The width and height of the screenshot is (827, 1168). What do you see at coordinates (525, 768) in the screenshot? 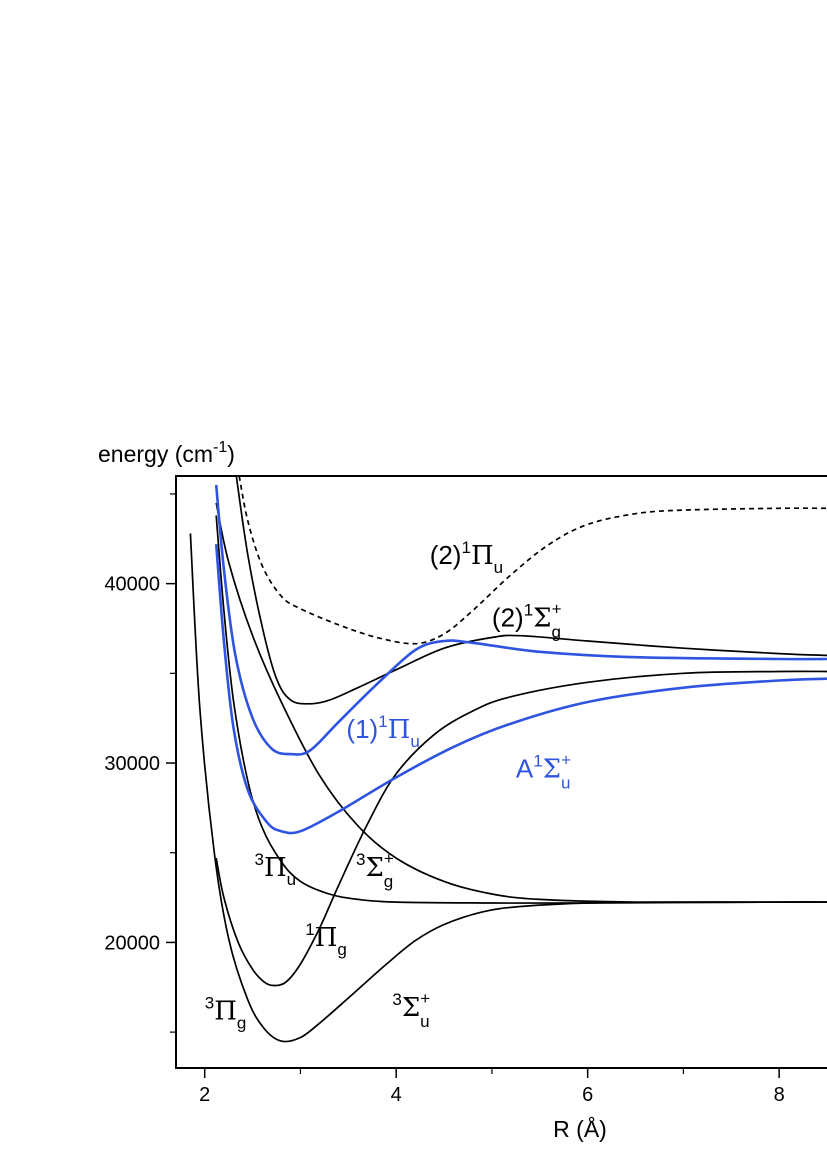
I see `state-label-prefix: A` at bounding box center [525, 768].